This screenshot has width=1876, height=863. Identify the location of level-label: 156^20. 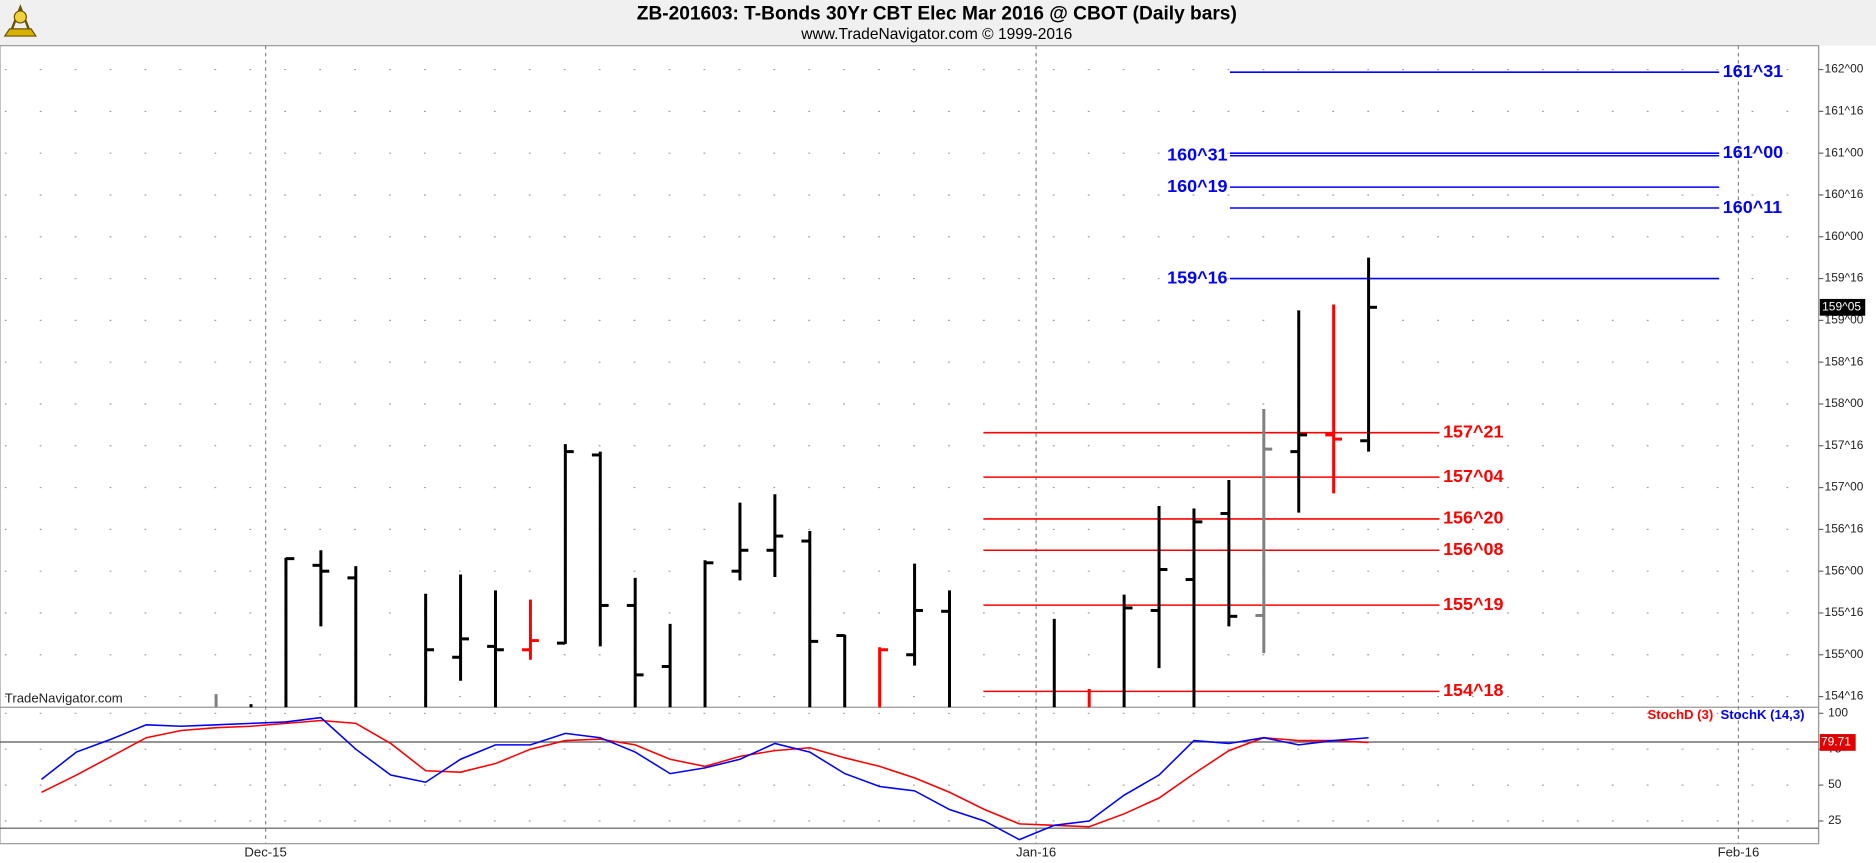
(1473, 518).